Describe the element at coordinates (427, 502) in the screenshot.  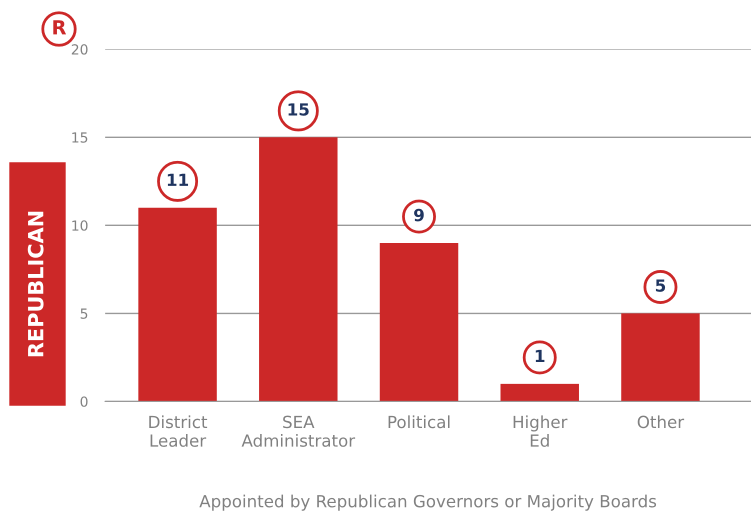
I see `x-axis-title: Appointed by Republican Governors or Majority Boards` at that location.